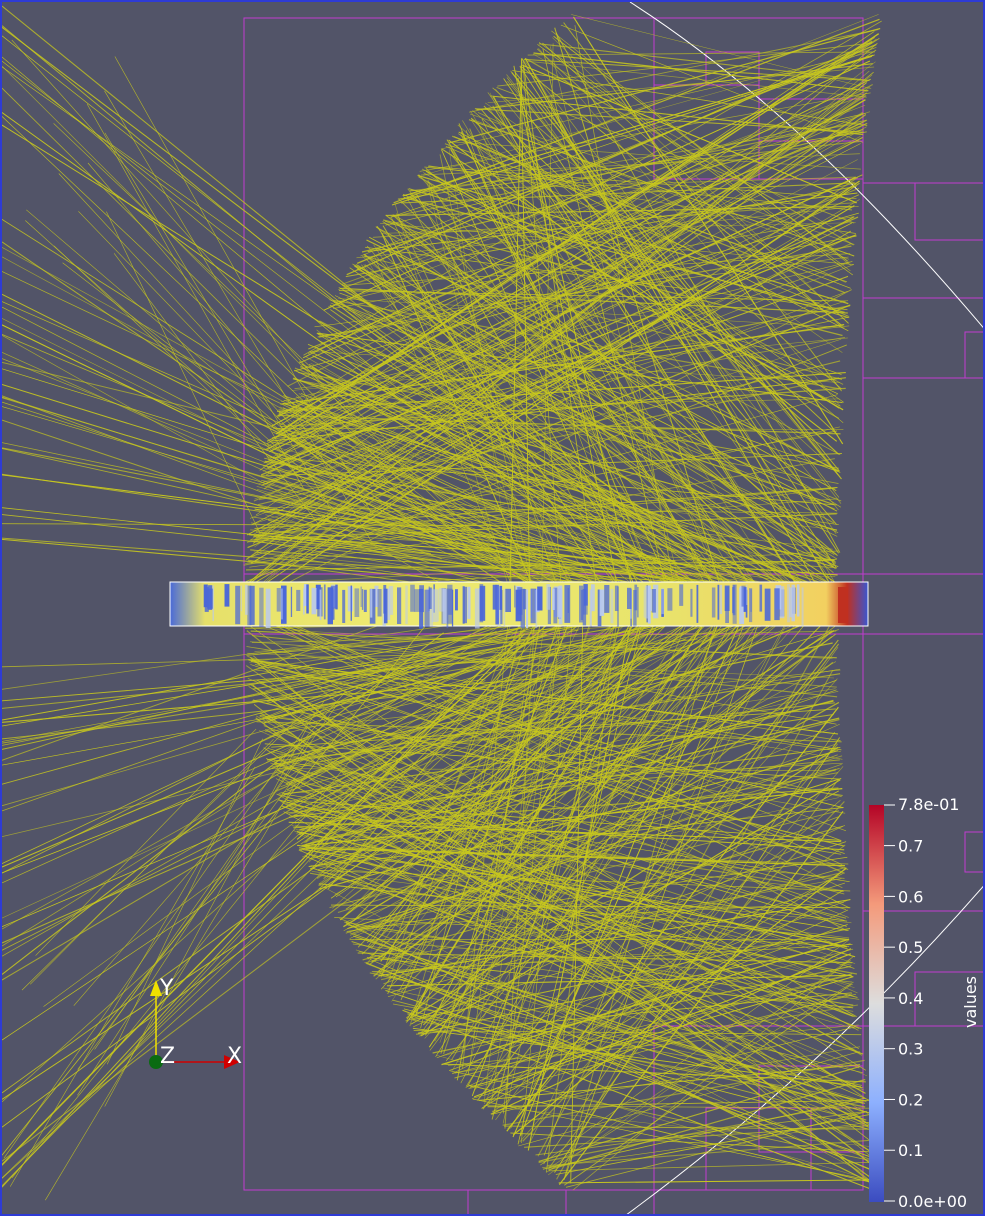  What do you see at coordinates (910, 998) in the screenshot?
I see `colorbar-tick-label: 0.4` at bounding box center [910, 998].